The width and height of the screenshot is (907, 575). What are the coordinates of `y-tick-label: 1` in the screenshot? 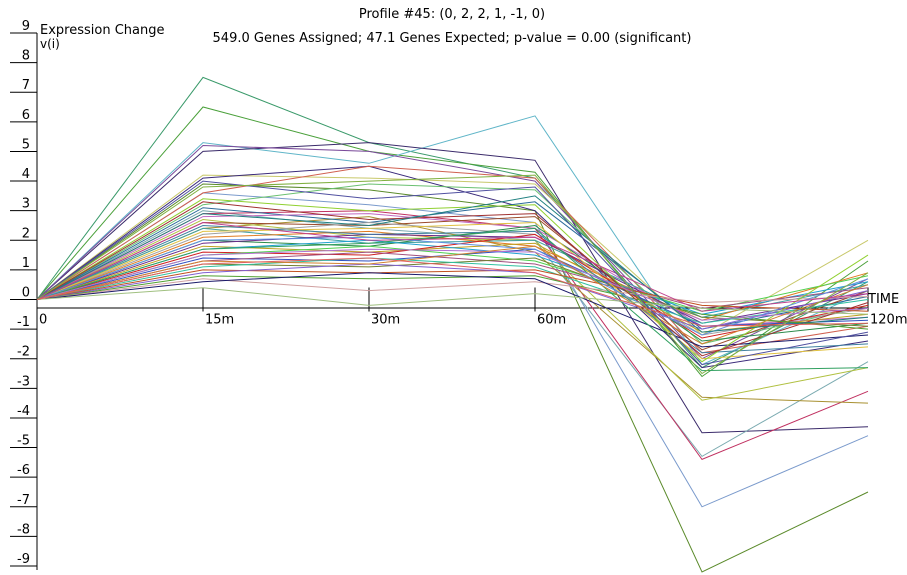 It's located at (26, 263).